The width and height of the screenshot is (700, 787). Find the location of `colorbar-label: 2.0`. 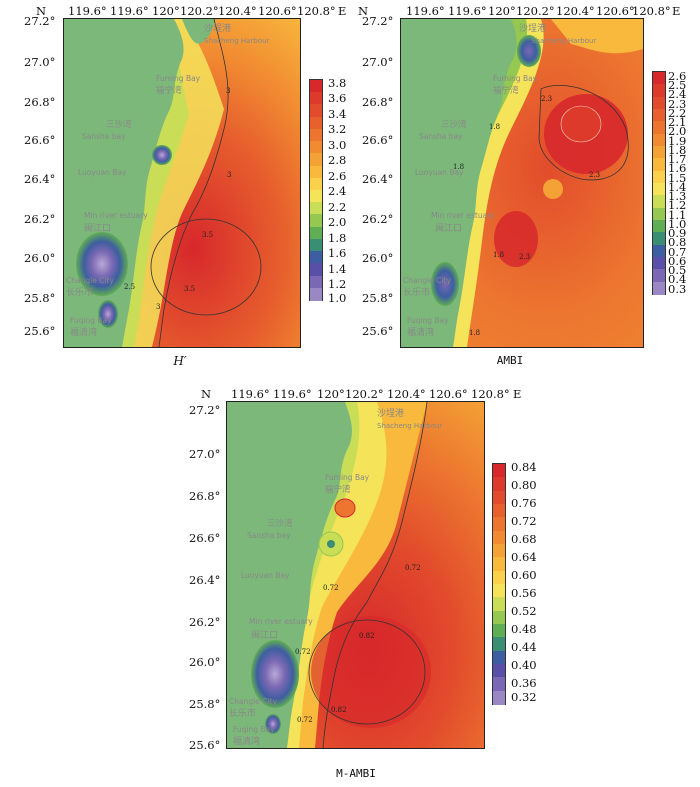

colorbar-label: 2.0 is located at coordinates (337, 222).